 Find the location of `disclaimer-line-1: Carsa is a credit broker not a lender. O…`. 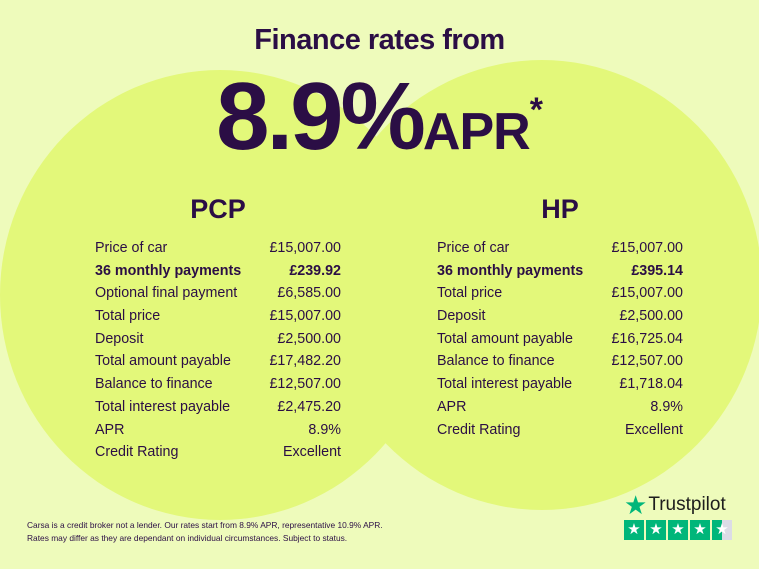

disclaimer-line-1: Carsa is a credit broker not a lender. O… is located at coordinates (205, 525).